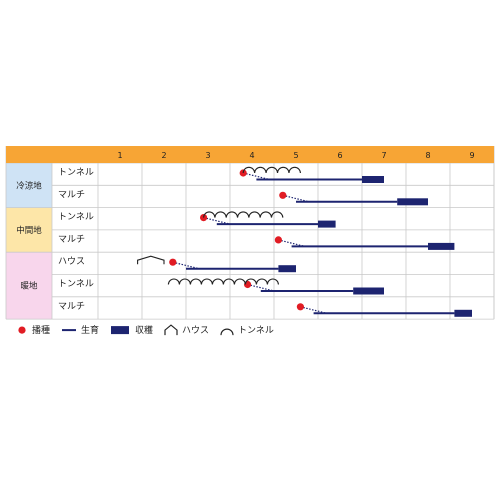 The height and width of the screenshot is (500, 500). What do you see at coordinates (339, 155) in the screenshot?
I see `month-label-6: 6` at bounding box center [339, 155].